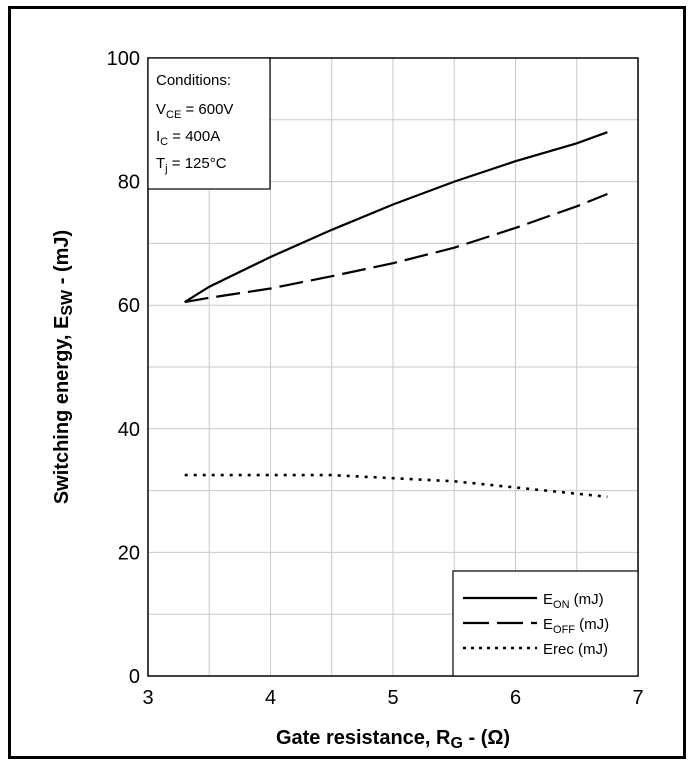 The width and height of the screenshot is (700, 765). What do you see at coordinates (188, 138) in the screenshot?
I see `conditions-line: IC = 400A` at bounding box center [188, 138].